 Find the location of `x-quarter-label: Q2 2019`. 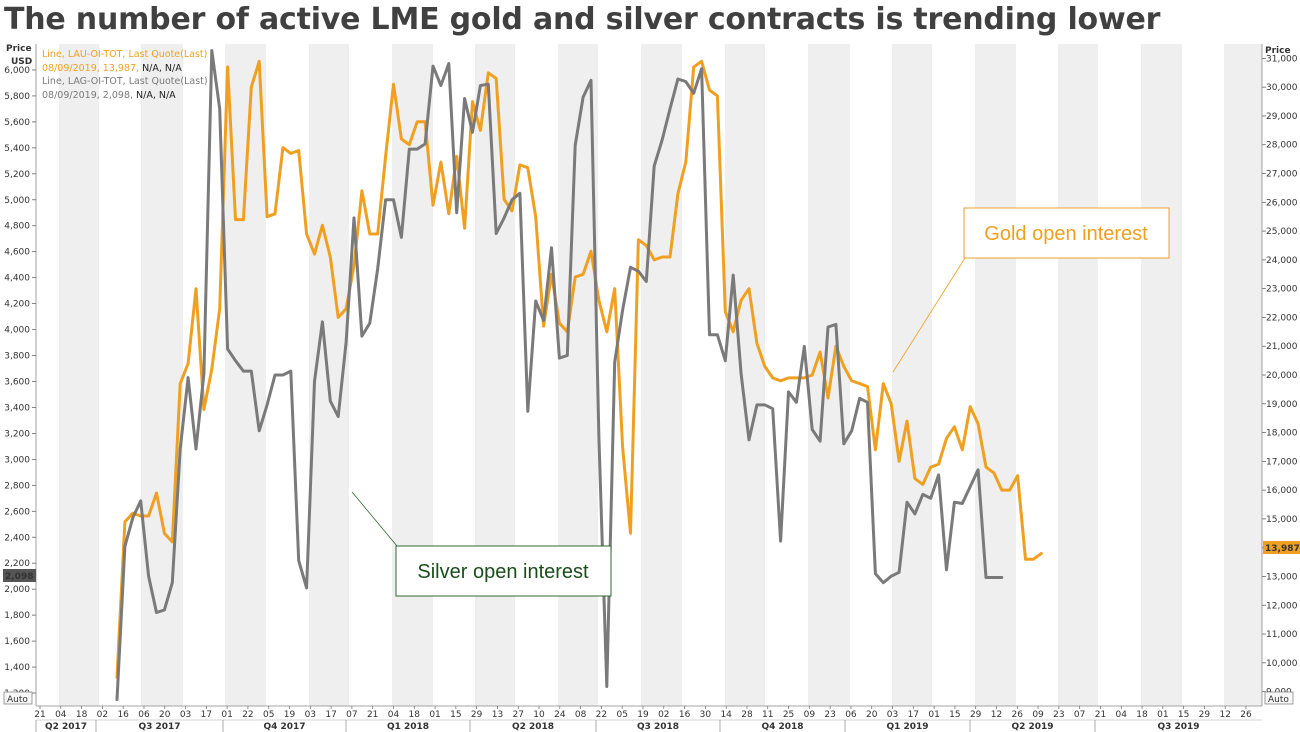

x-quarter-label: Q2 2019 is located at coordinates (1032, 727).